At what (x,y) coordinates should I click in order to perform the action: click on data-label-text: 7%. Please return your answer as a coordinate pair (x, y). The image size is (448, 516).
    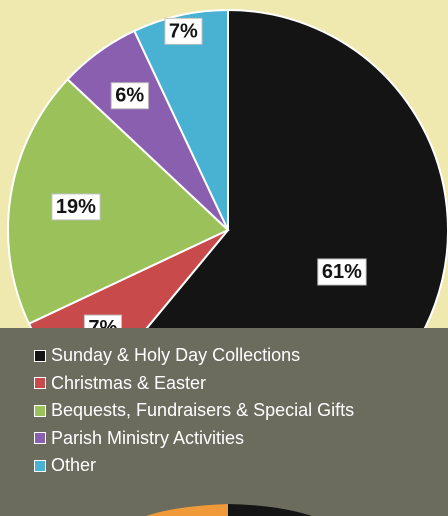
    Looking at the image, I should click on (183, 31).